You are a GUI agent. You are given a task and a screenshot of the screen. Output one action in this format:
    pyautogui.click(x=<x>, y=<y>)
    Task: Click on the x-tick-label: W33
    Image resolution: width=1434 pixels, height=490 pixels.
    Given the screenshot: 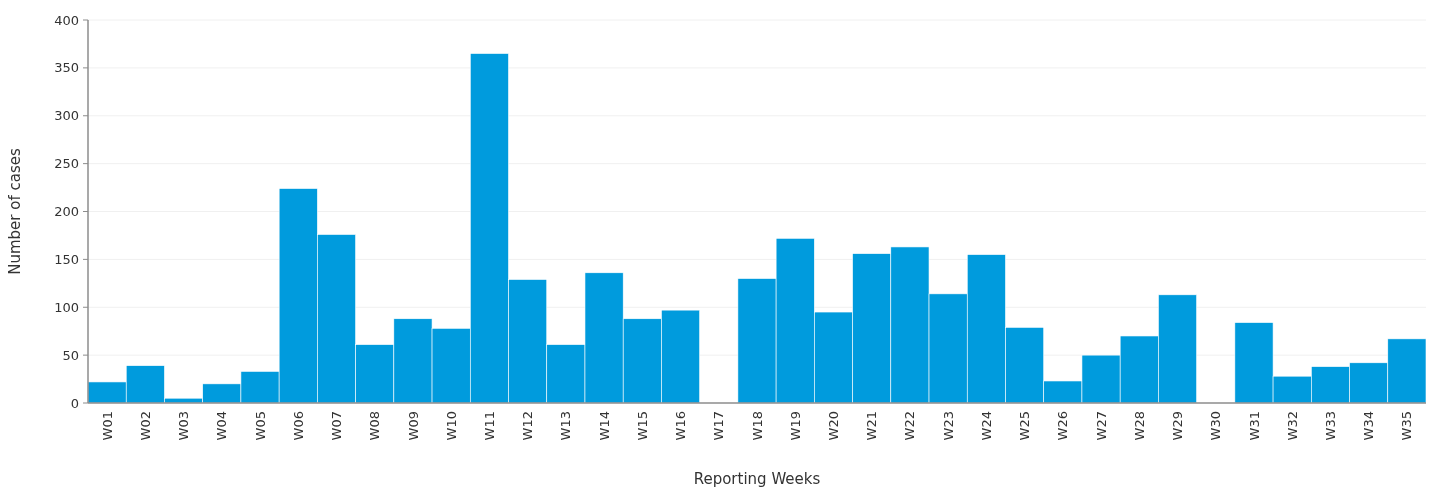 What is the action you would take?
    pyautogui.click(x=1330, y=426)
    